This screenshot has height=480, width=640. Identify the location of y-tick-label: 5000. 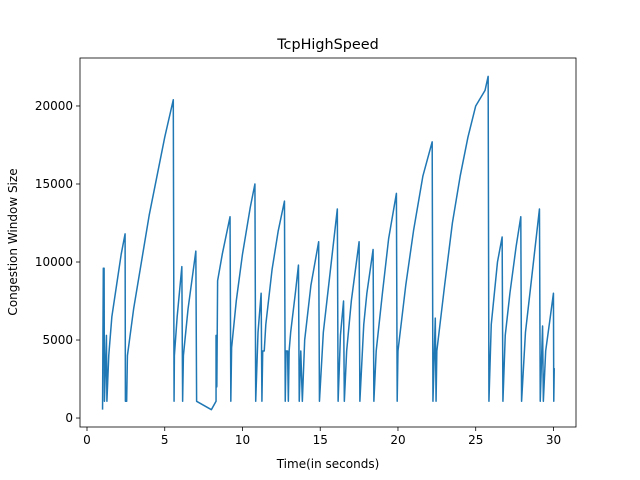
(57, 340).